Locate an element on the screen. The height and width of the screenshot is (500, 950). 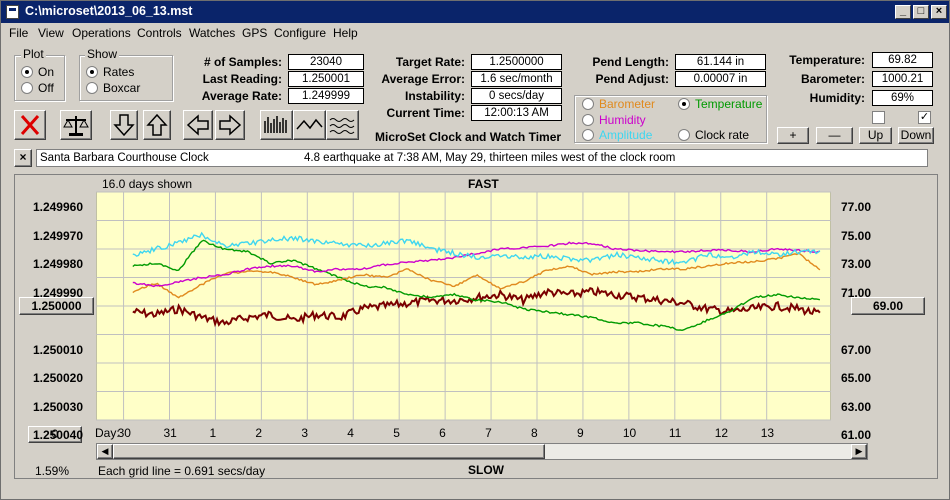
y-left-tick: 1.250010 is located at coordinates (57, 349).